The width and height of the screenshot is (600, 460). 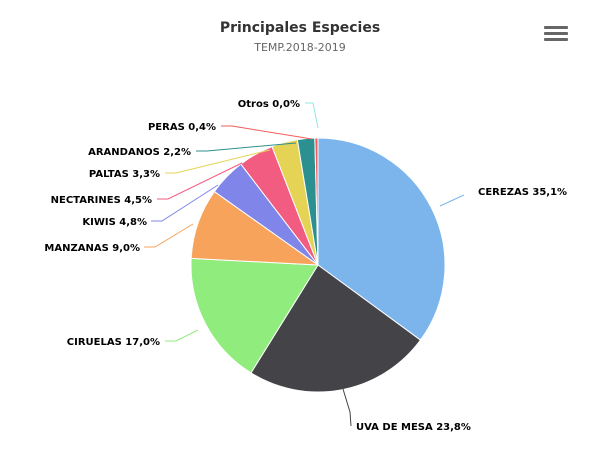 I want to click on connector-peras, so click(x=267, y=132).